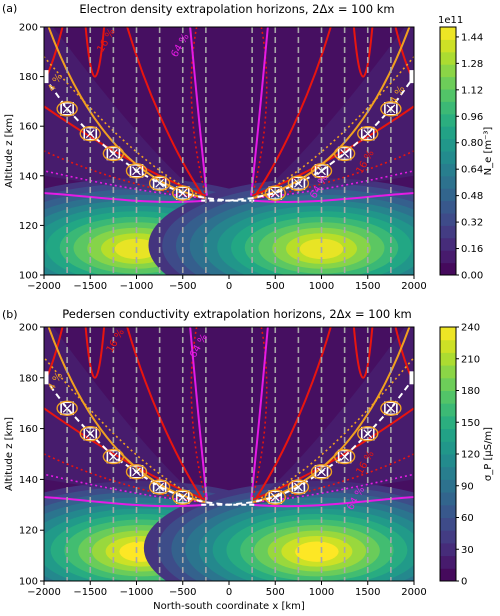  I want to click on y-tick-label: 200, so click(28, 328).